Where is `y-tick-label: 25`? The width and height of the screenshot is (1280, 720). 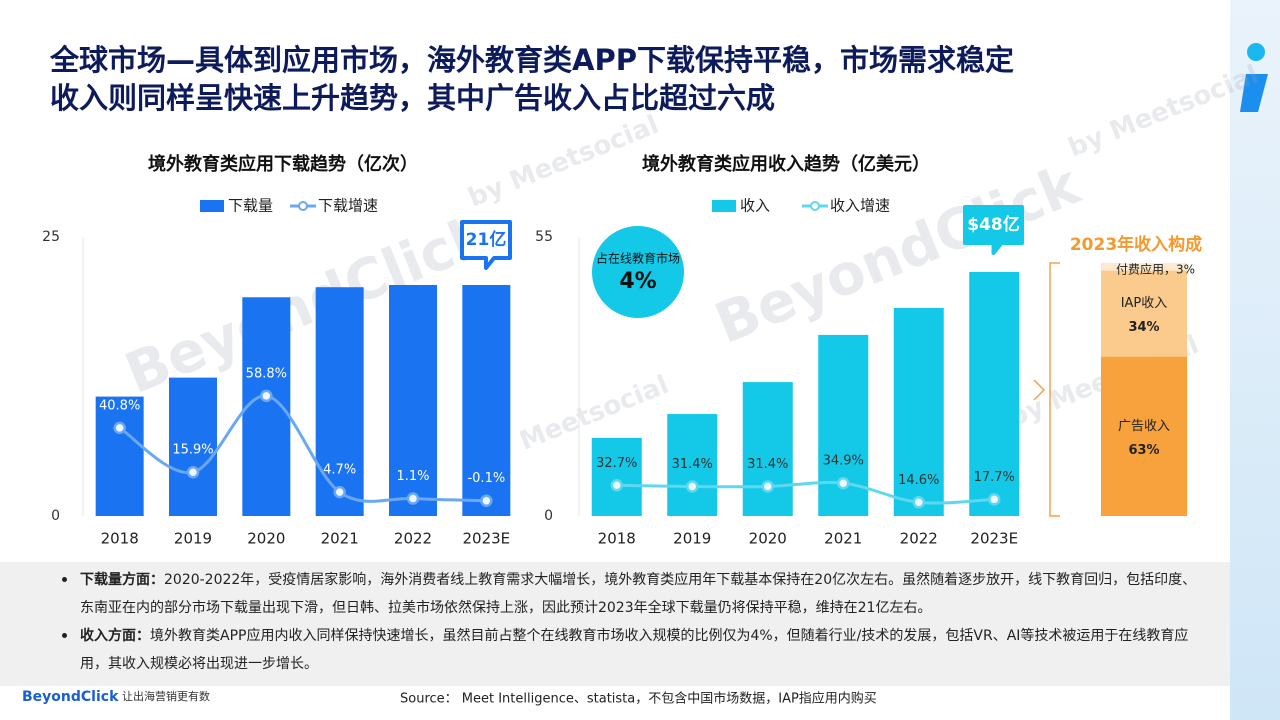
y-tick-label: 25 is located at coordinates (51, 237).